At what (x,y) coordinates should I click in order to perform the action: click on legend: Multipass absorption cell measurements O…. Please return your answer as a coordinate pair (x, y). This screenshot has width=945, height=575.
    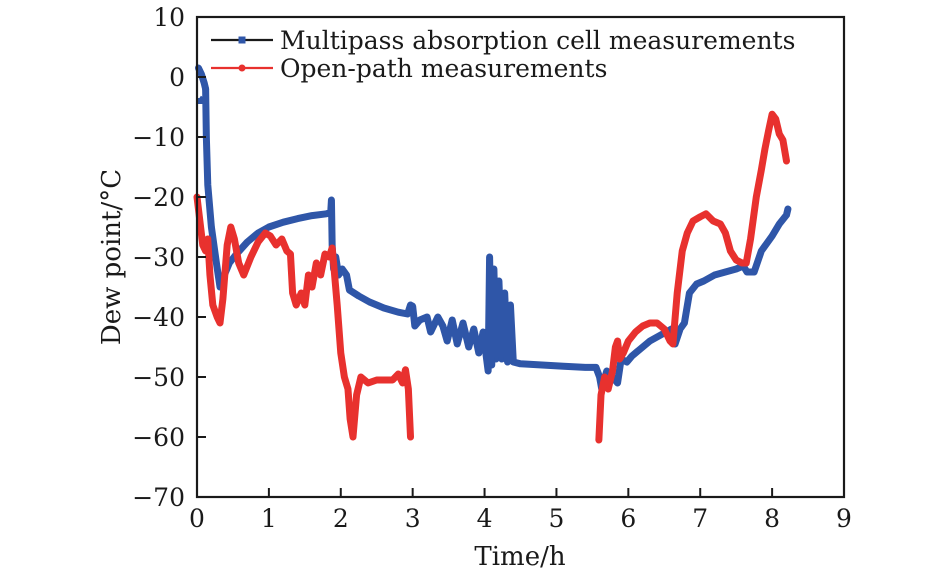
    Looking at the image, I should click on (503, 54).